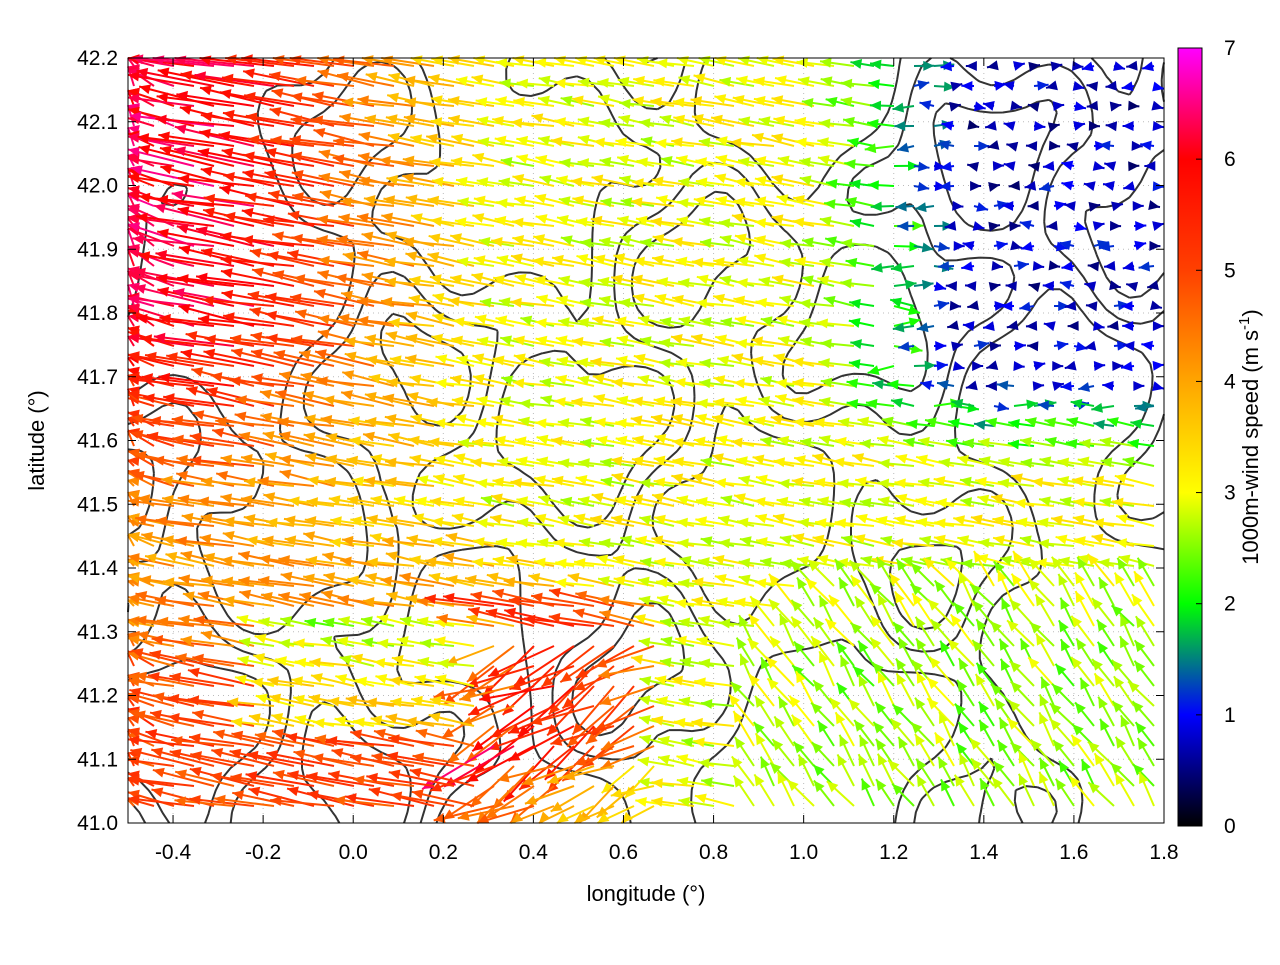 Image resolution: width=1280 pixels, height=965 pixels. What do you see at coordinates (97, 58) in the screenshot?
I see `y-tick-label: 42.2` at bounding box center [97, 58].